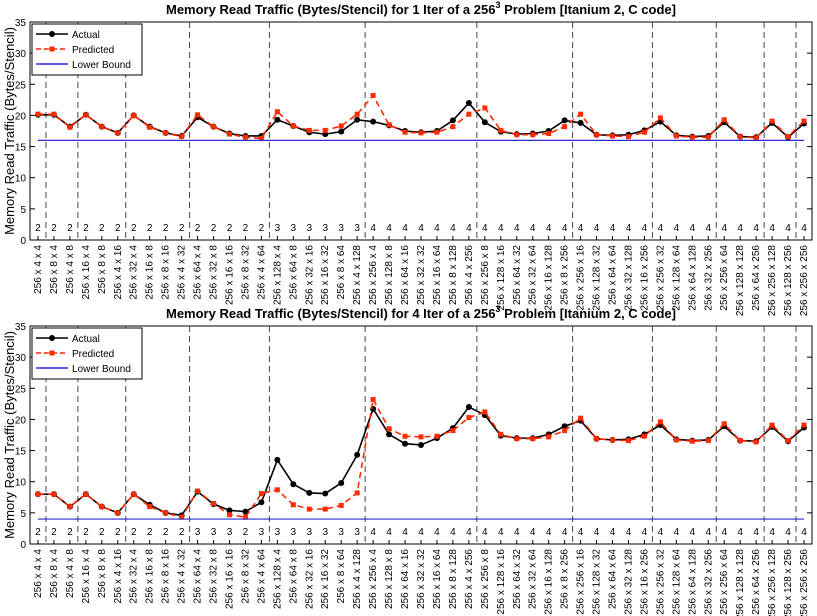 The width and height of the screenshot is (817, 616). What do you see at coordinates (708, 582) in the screenshot?
I see `x-tick-label: 256 x 32 x 256` at bounding box center [708, 582].